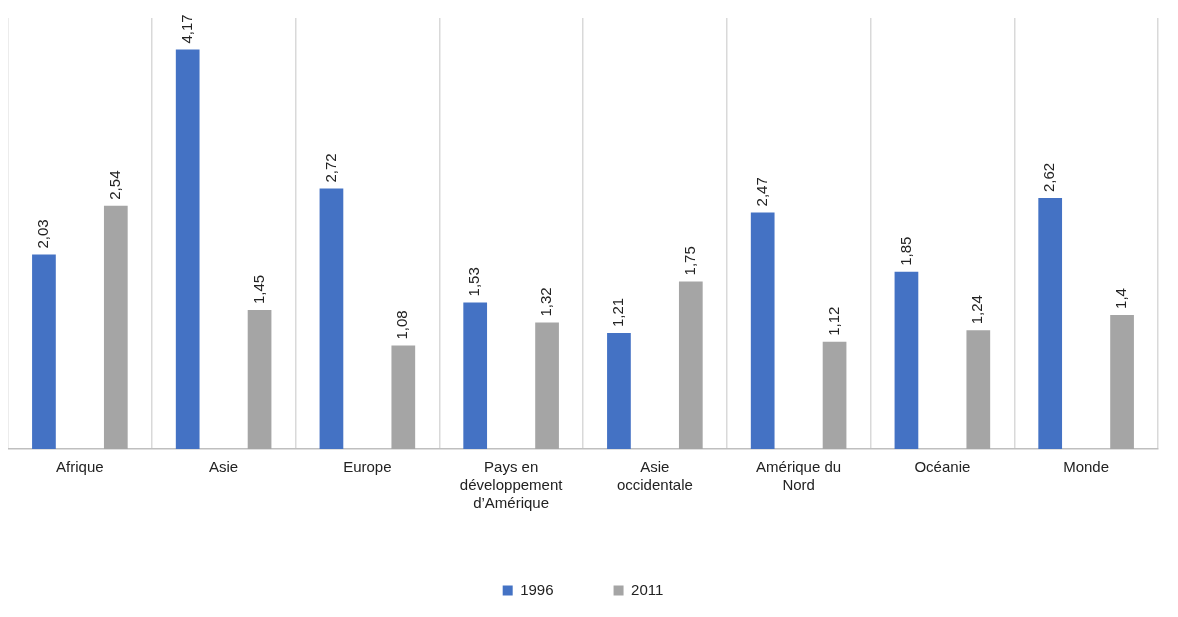 Image resolution: width=1178 pixels, height=617 pixels. What do you see at coordinates (833, 321) in the screenshot?
I see `data-label: 1,12` at bounding box center [833, 321].